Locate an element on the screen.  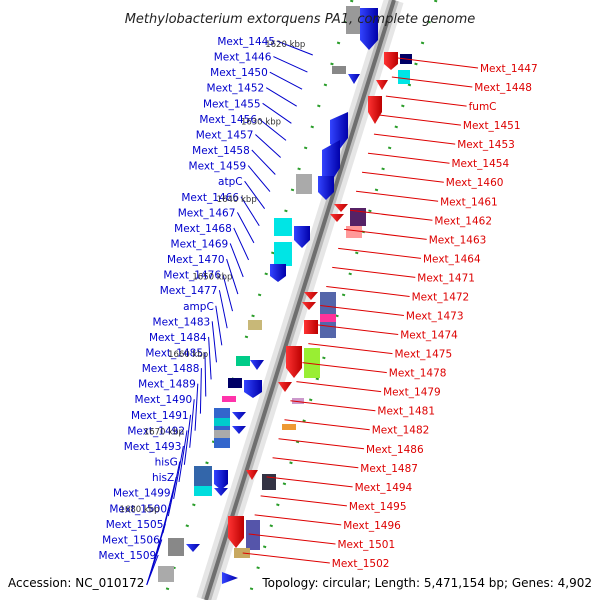
gene-label-left: Mext_1456 is located at coordinates (228, 120).